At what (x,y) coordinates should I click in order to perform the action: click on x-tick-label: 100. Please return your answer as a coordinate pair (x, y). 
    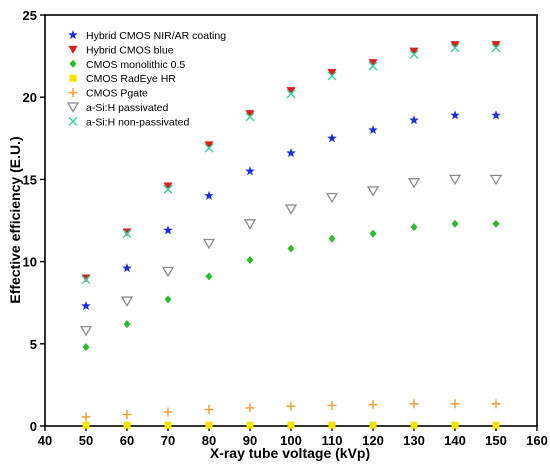
    Looking at the image, I should click on (291, 440).